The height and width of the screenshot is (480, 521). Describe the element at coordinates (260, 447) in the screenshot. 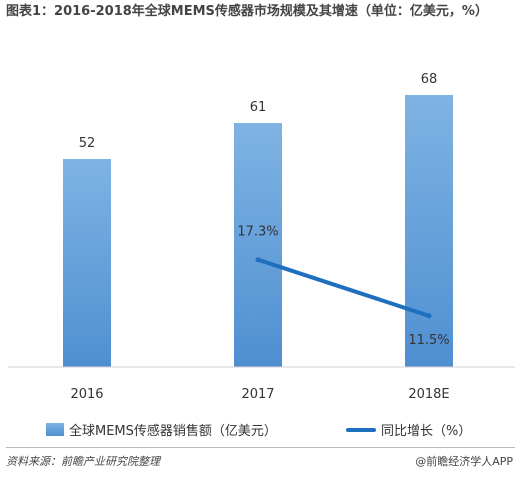

I see `footer-divider` at that location.